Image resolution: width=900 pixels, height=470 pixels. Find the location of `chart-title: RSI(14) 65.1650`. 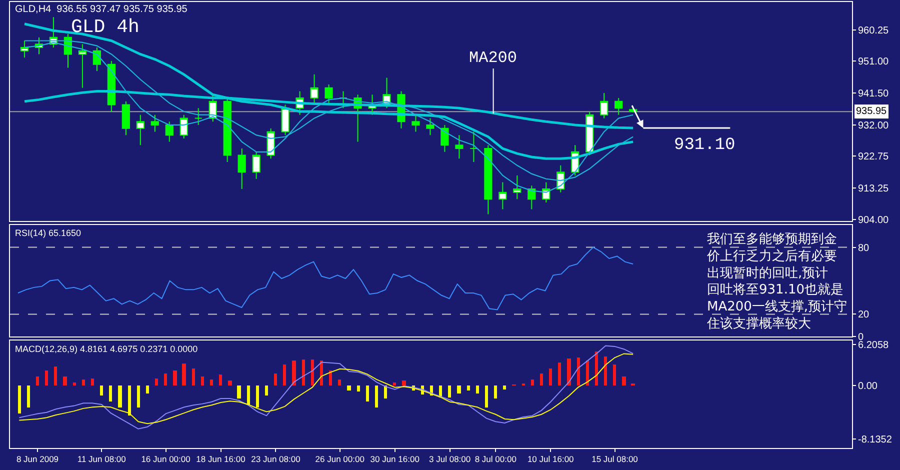

chart-title: RSI(14) 65.1650 is located at coordinates (48, 233).